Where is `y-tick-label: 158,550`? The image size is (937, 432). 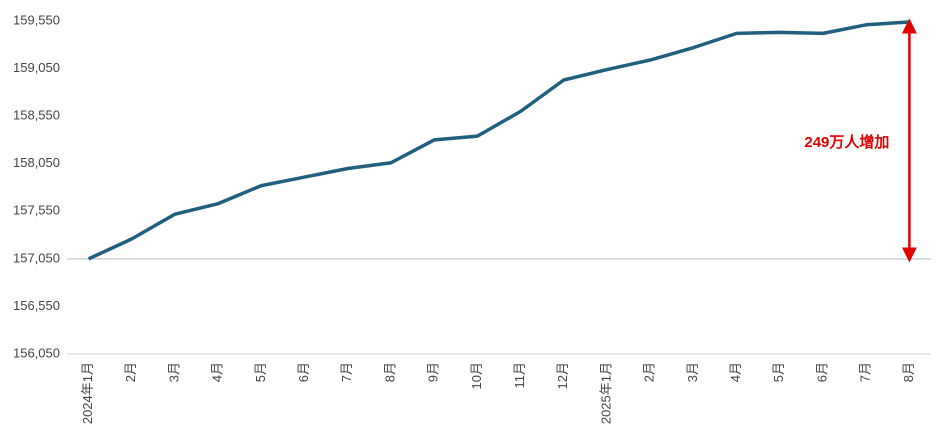
y-tick-label: 158,550 is located at coordinates (36, 115).